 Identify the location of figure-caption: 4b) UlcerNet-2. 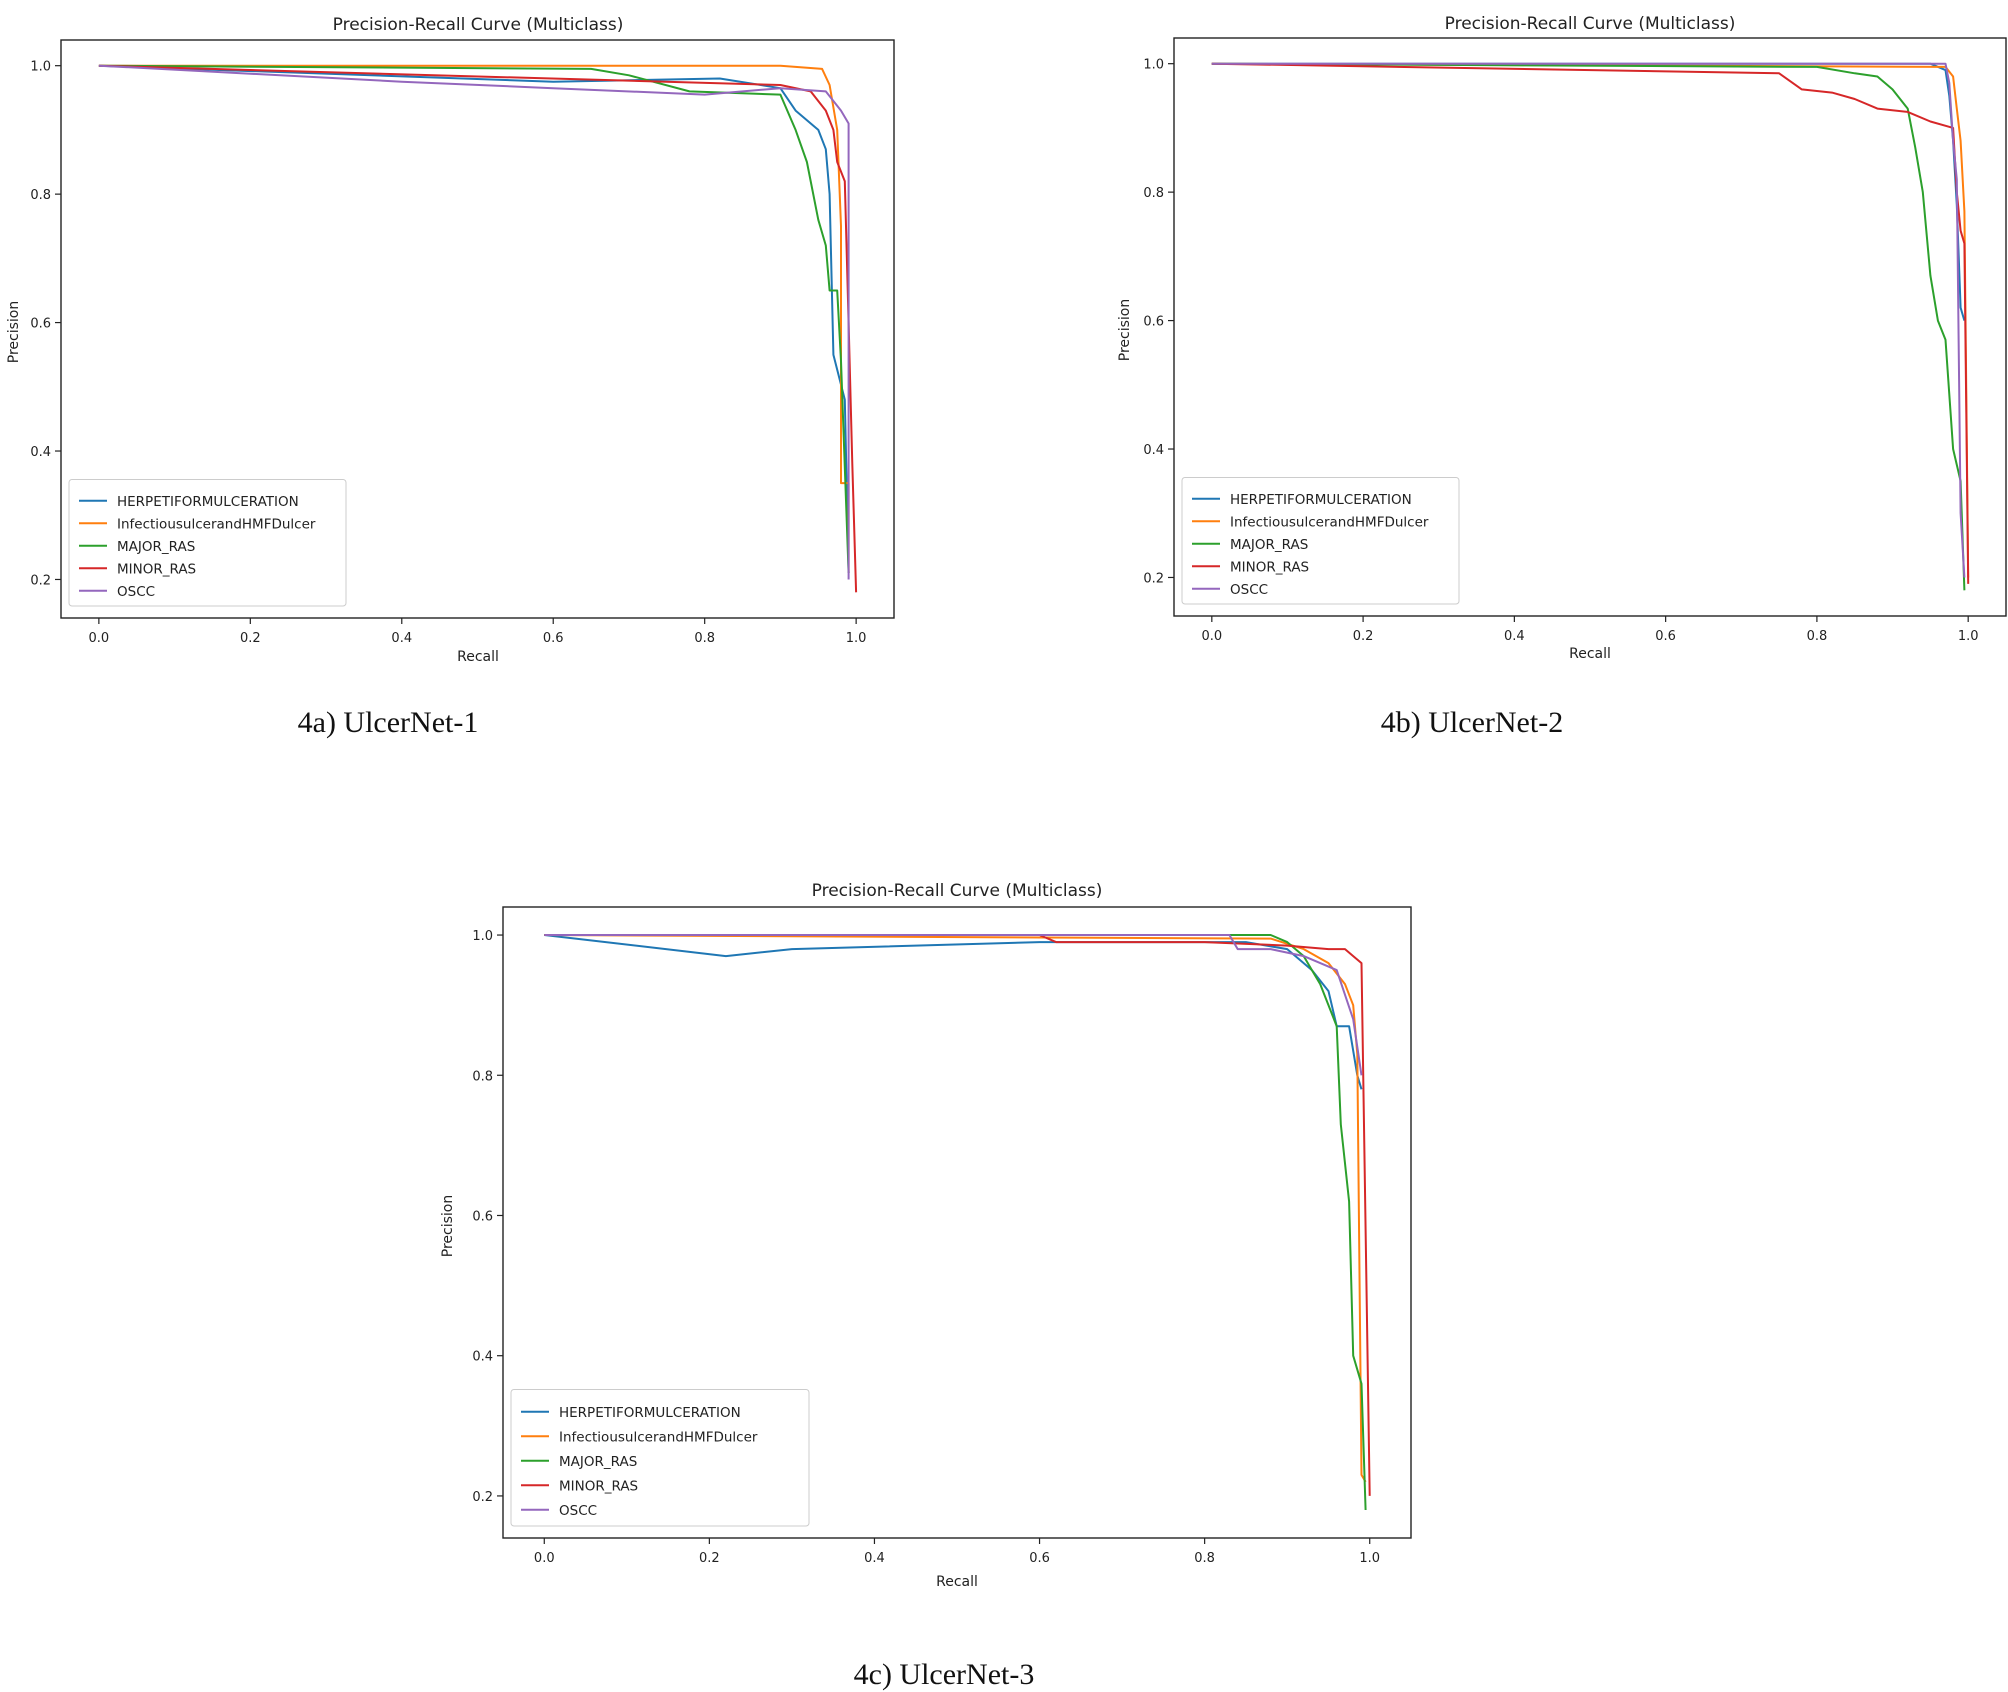
(1472, 722).